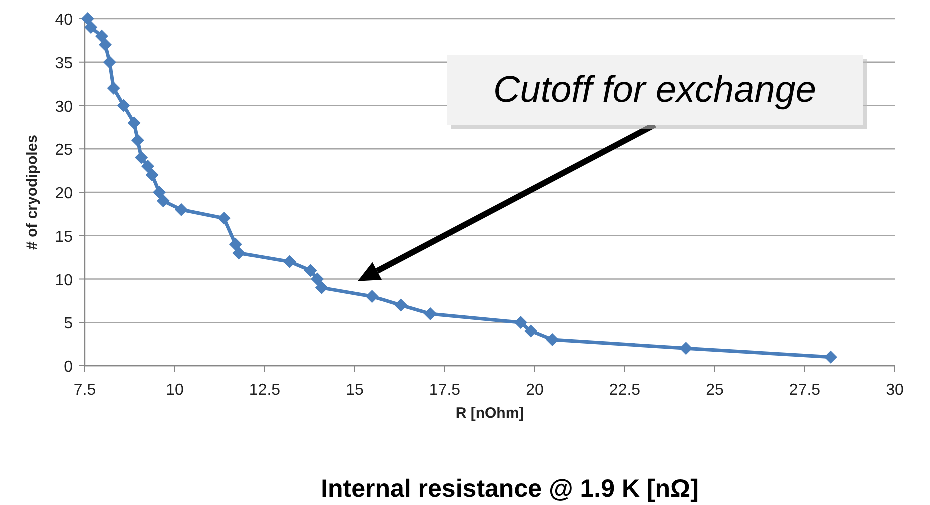 The height and width of the screenshot is (505, 930). I want to click on y-tick-label: 15, so click(64, 237).